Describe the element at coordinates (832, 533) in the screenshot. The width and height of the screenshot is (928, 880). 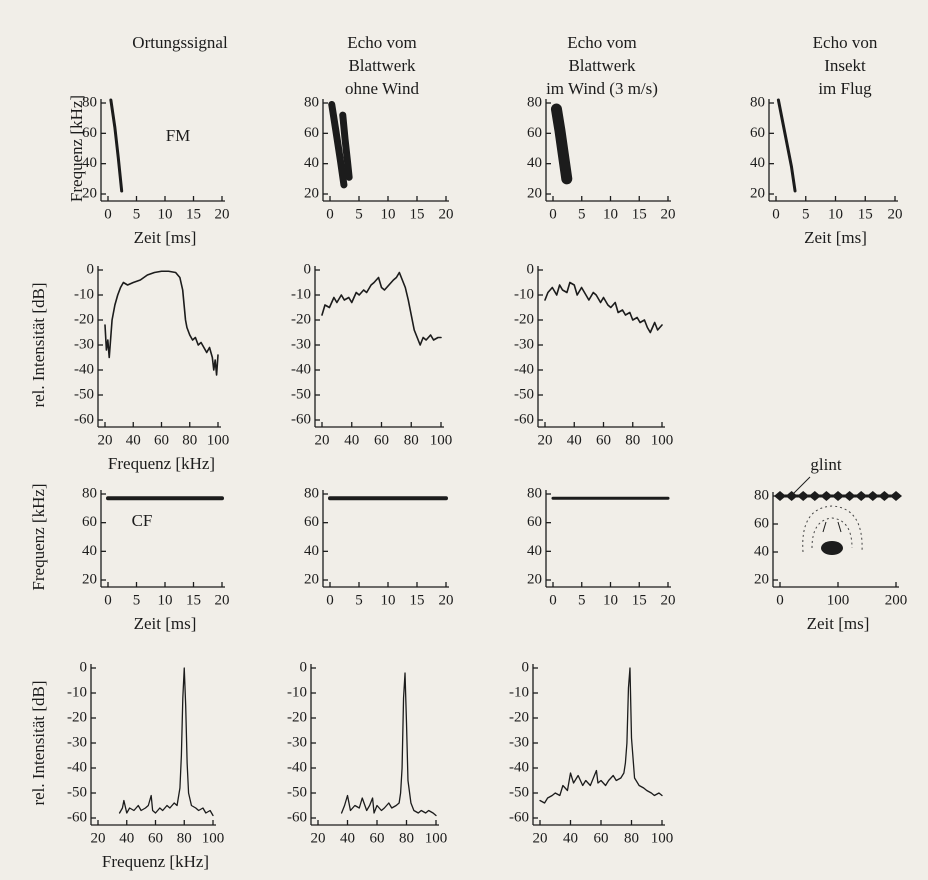
I see `echo-arc` at that location.